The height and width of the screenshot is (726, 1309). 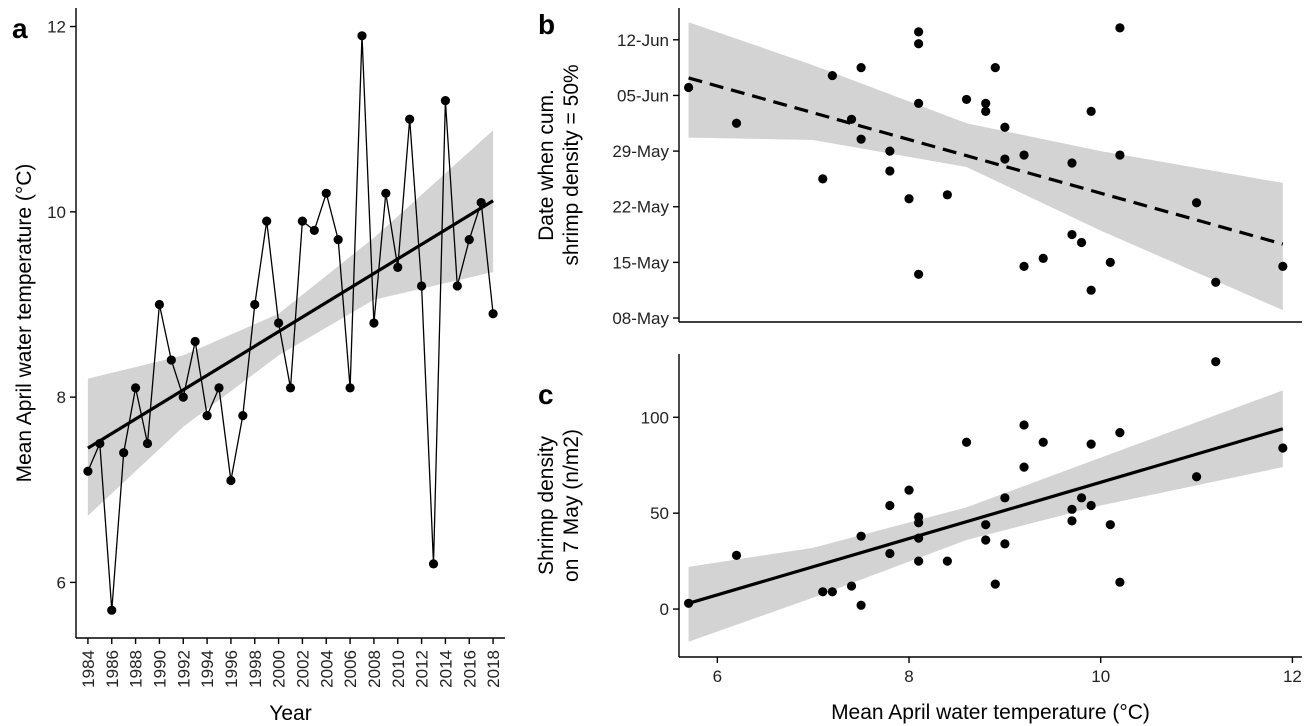 What do you see at coordinates (326, 669) in the screenshot?
I see `x-tick-label: 2004` at bounding box center [326, 669].